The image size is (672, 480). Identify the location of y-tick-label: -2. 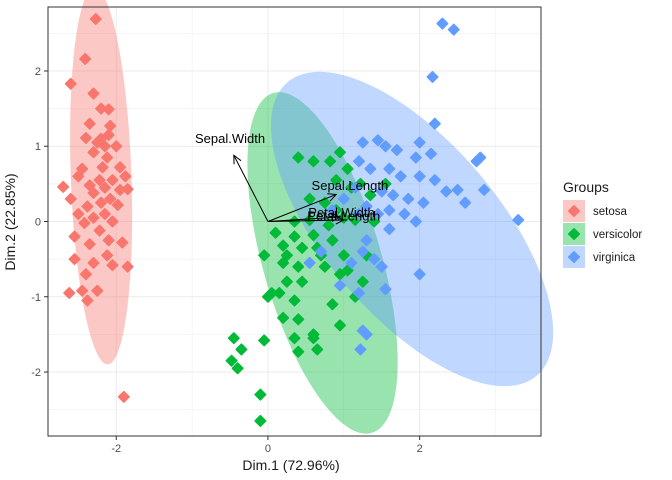
(36, 373).